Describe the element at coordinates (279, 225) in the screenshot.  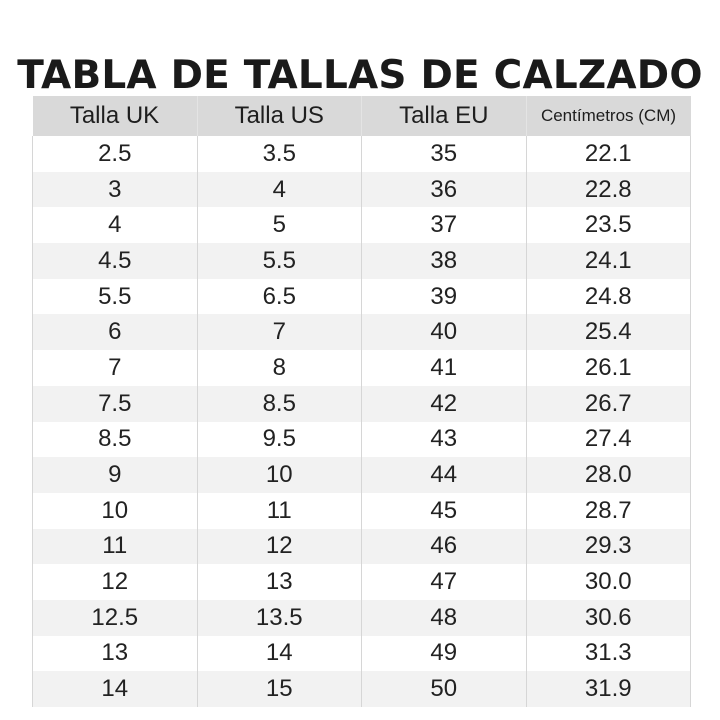
I see `cell-us-size: 5` at that location.